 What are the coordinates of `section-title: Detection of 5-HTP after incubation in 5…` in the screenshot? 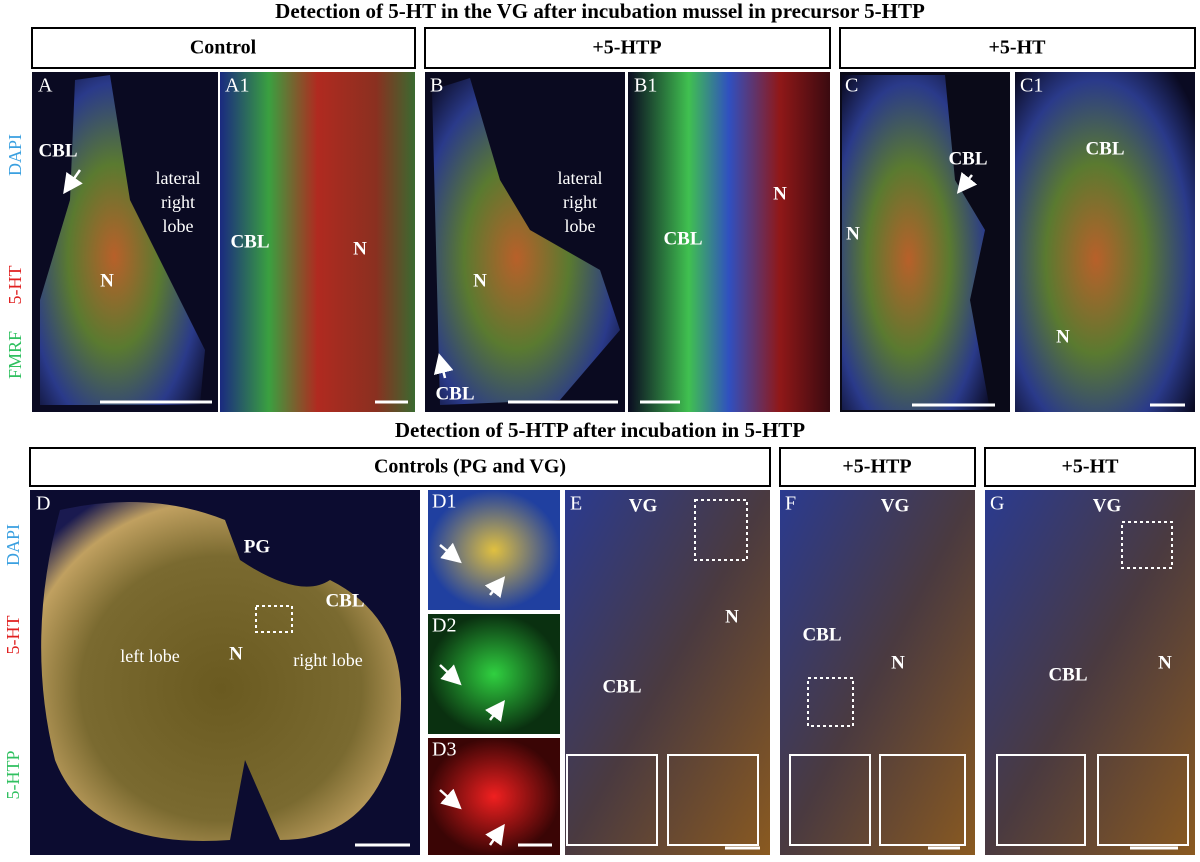 It's located at (600, 430).